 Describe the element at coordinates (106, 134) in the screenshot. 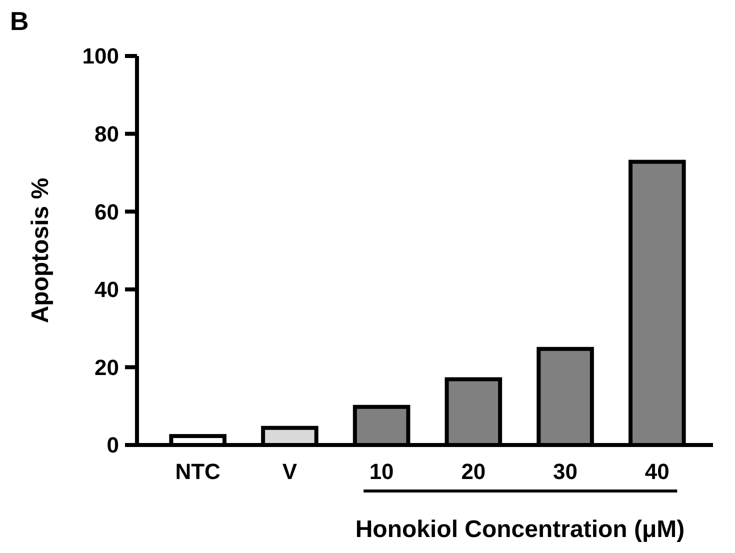

I see `y-tick-label: 80` at that location.